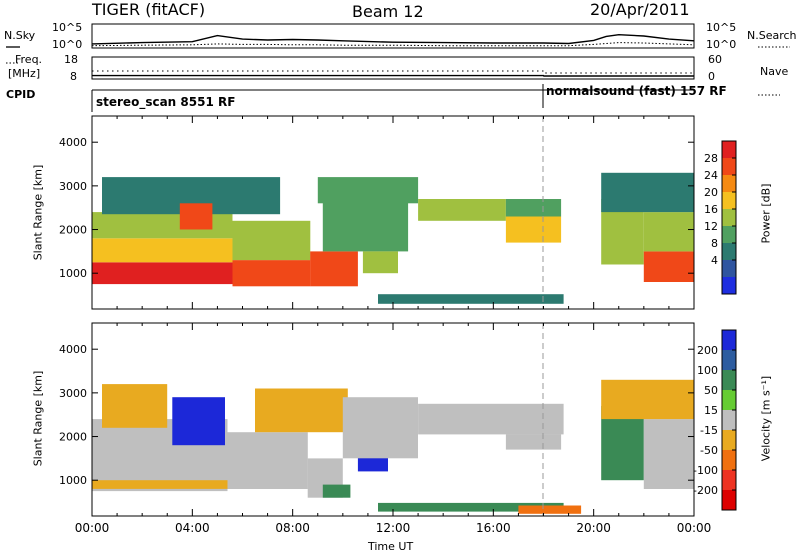  Describe the element at coordinates (711, 410) in the screenshot. I see `velocity-colorbar-tick-label-3: 15` at that location.